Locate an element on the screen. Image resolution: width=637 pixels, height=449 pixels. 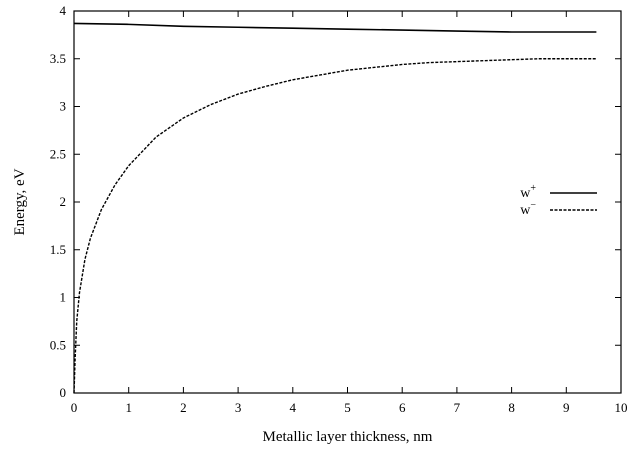
x-tick-label: 2 is located at coordinates (183, 407).